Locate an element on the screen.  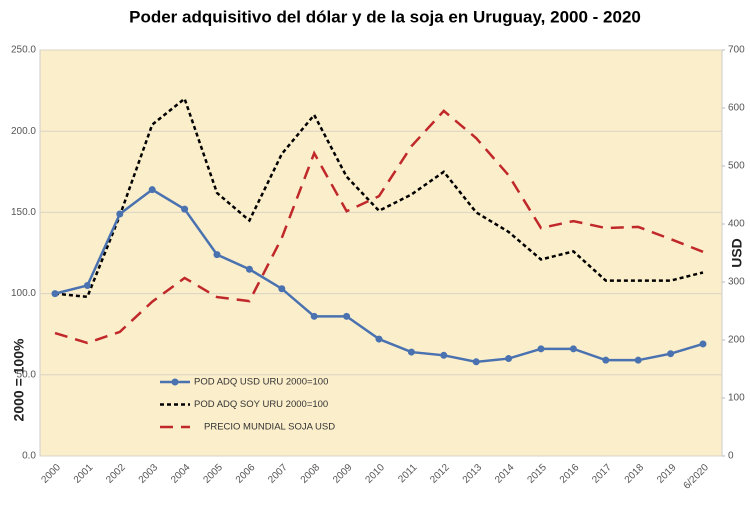
y-tick-label: 200.0 is located at coordinates (23, 131).